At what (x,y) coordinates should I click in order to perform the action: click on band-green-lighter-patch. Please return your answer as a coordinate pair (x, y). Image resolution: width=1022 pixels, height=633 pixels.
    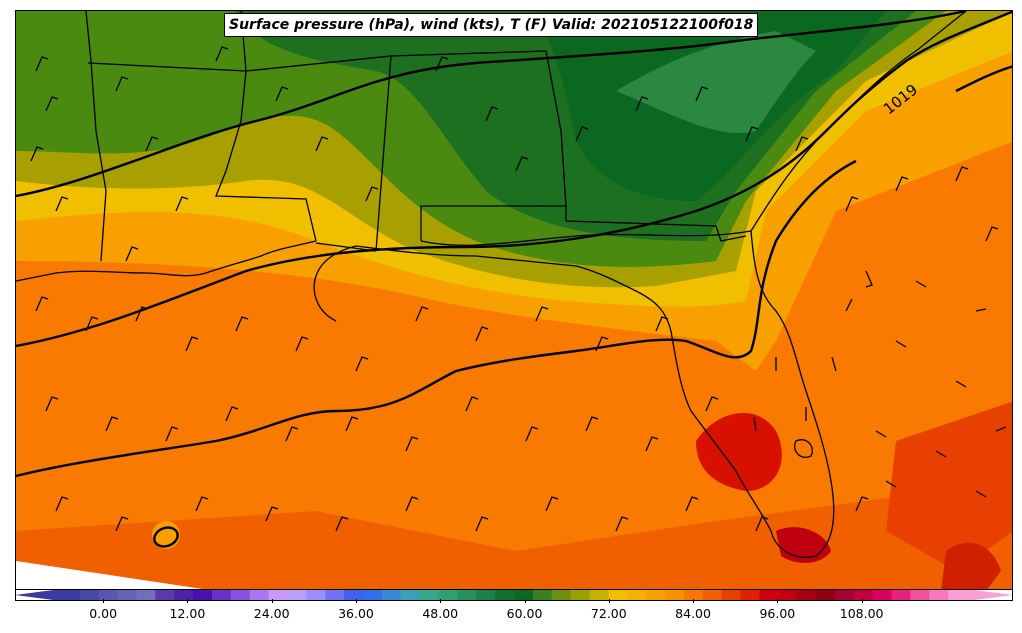
    Looking at the image, I should click on (716, 82).